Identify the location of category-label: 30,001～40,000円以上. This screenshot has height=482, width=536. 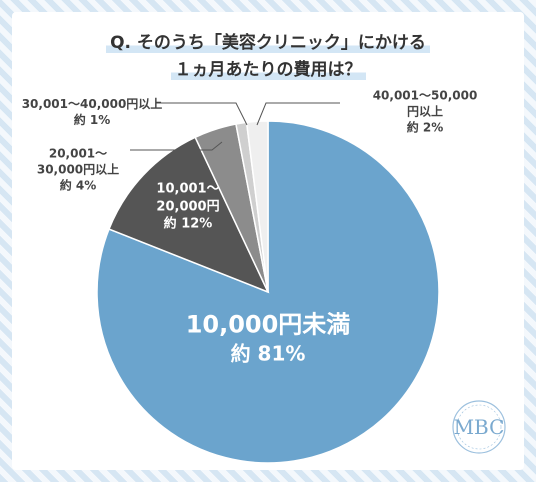
(92, 103).